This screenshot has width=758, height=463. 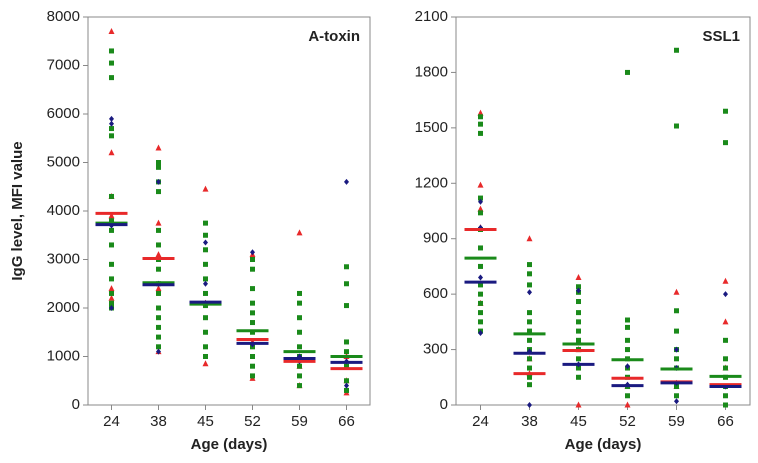 I want to click on x-axis-label: Age (days), so click(x=229, y=444).